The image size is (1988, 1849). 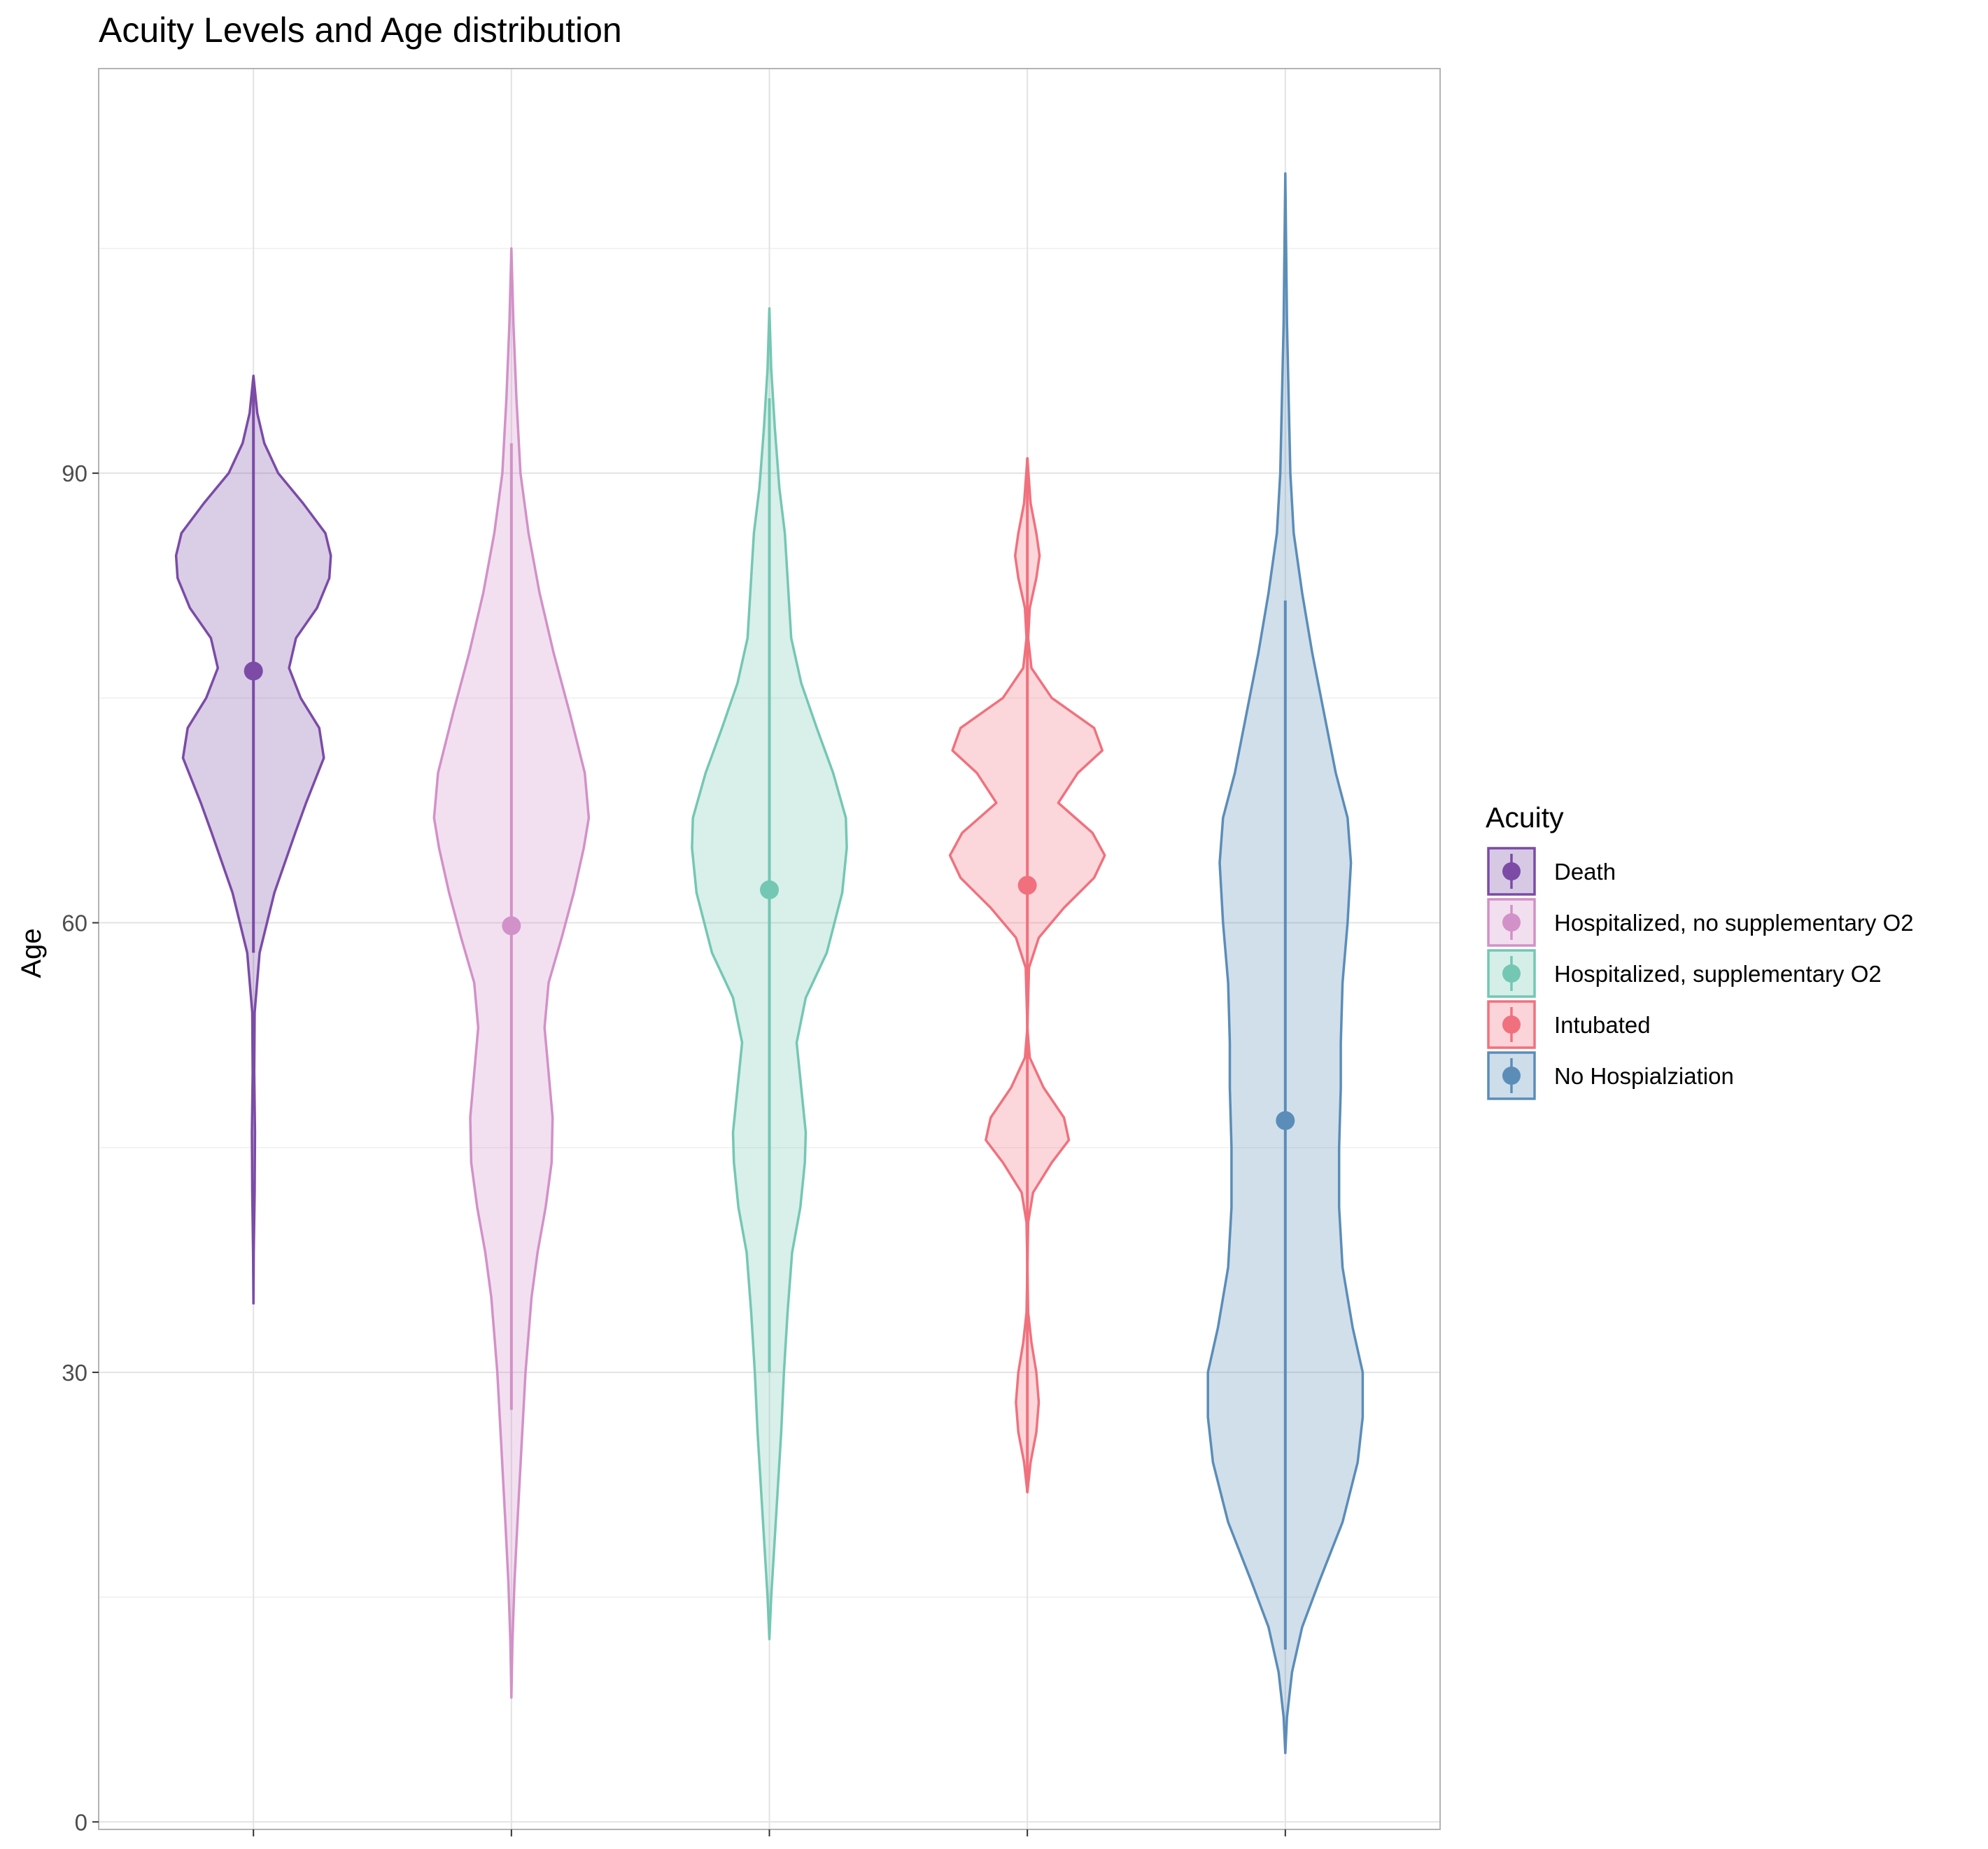 What do you see at coordinates (360, 30) in the screenshot?
I see `chart-title: Acuity Levels and Age distribution` at bounding box center [360, 30].